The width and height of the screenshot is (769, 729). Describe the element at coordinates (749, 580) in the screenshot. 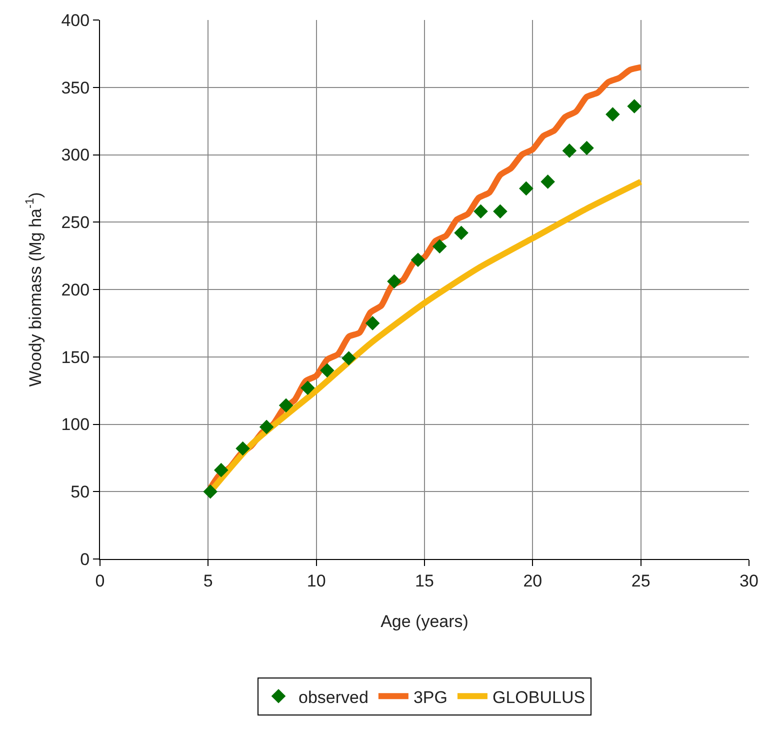

I see `x-tick-label: 30` at that location.